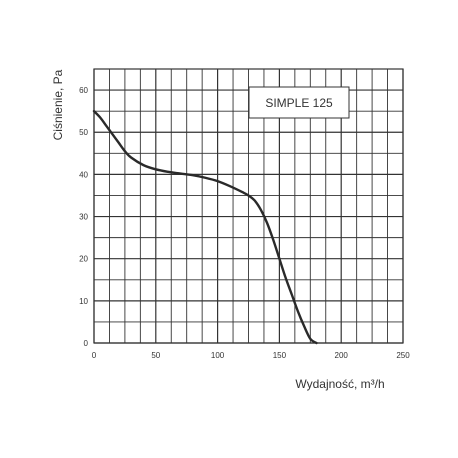  I want to click on x-axis-label: Wydajność, m³/h, so click(339, 384).